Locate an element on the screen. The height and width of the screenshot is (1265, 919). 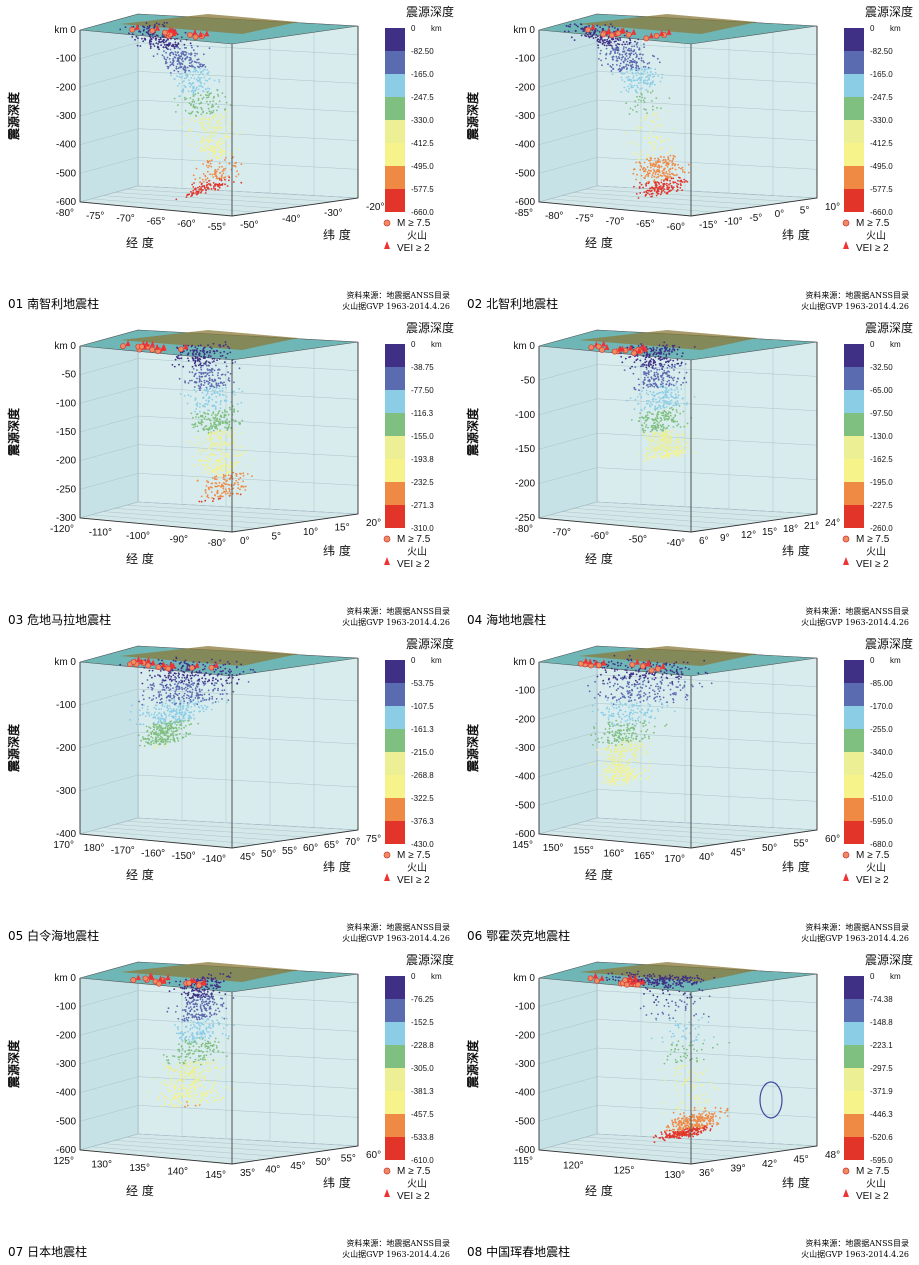
lat-tick-label: 60° is located at coordinates (310, 848).